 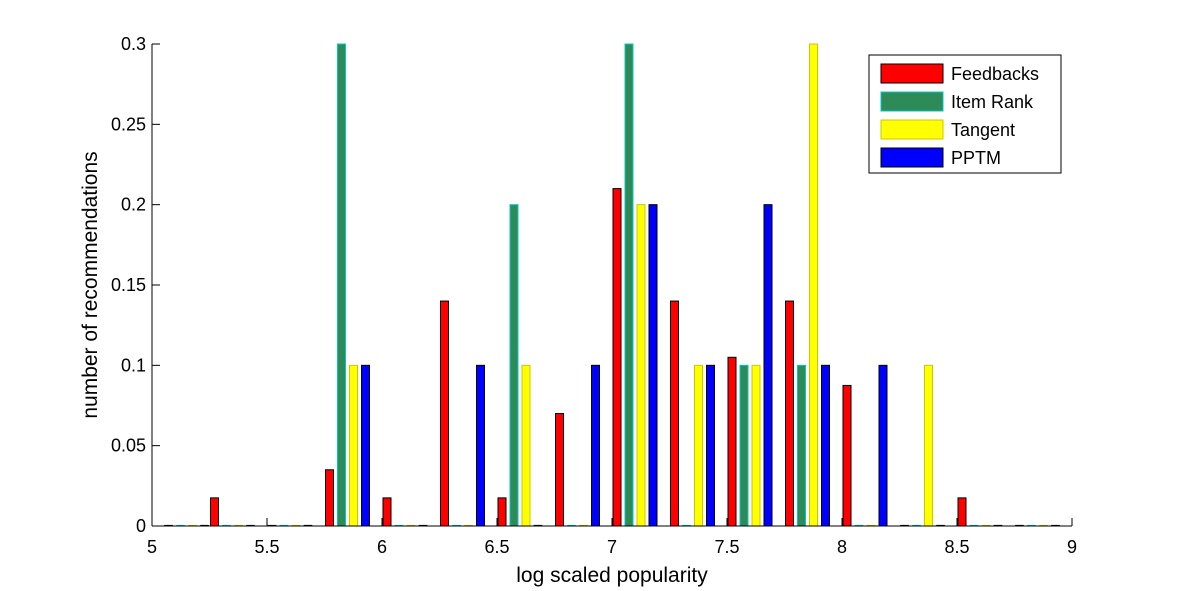 What do you see at coordinates (992, 102) in the screenshot?
I see `legend-label-item-rank: Item Rank` at bounding box center [992, 102].